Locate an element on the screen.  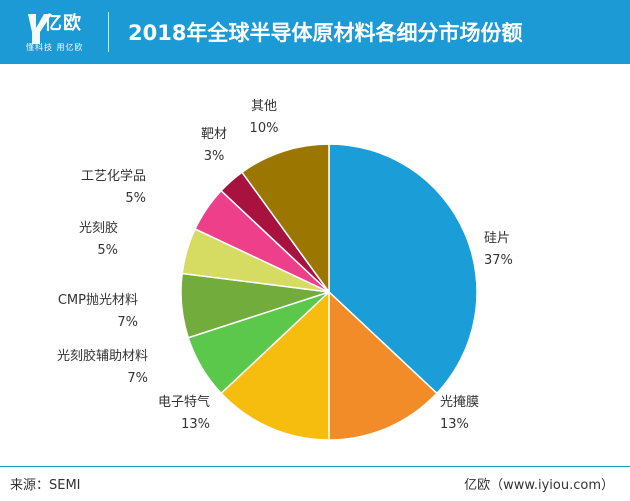
logo-text: 亿欧 is located at coordinates (63, 23).